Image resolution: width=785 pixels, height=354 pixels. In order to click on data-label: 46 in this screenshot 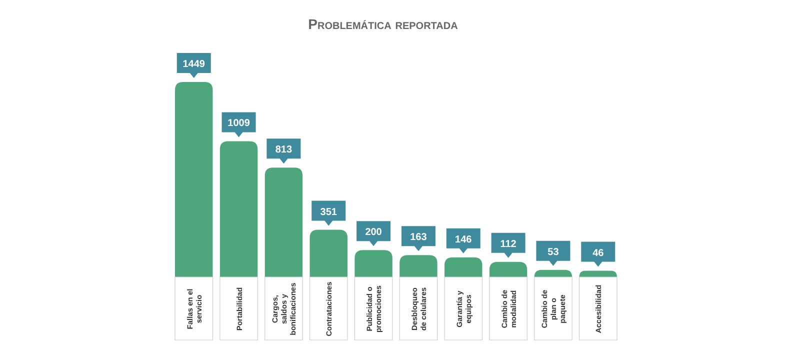, I will do `click(598, 253)`.